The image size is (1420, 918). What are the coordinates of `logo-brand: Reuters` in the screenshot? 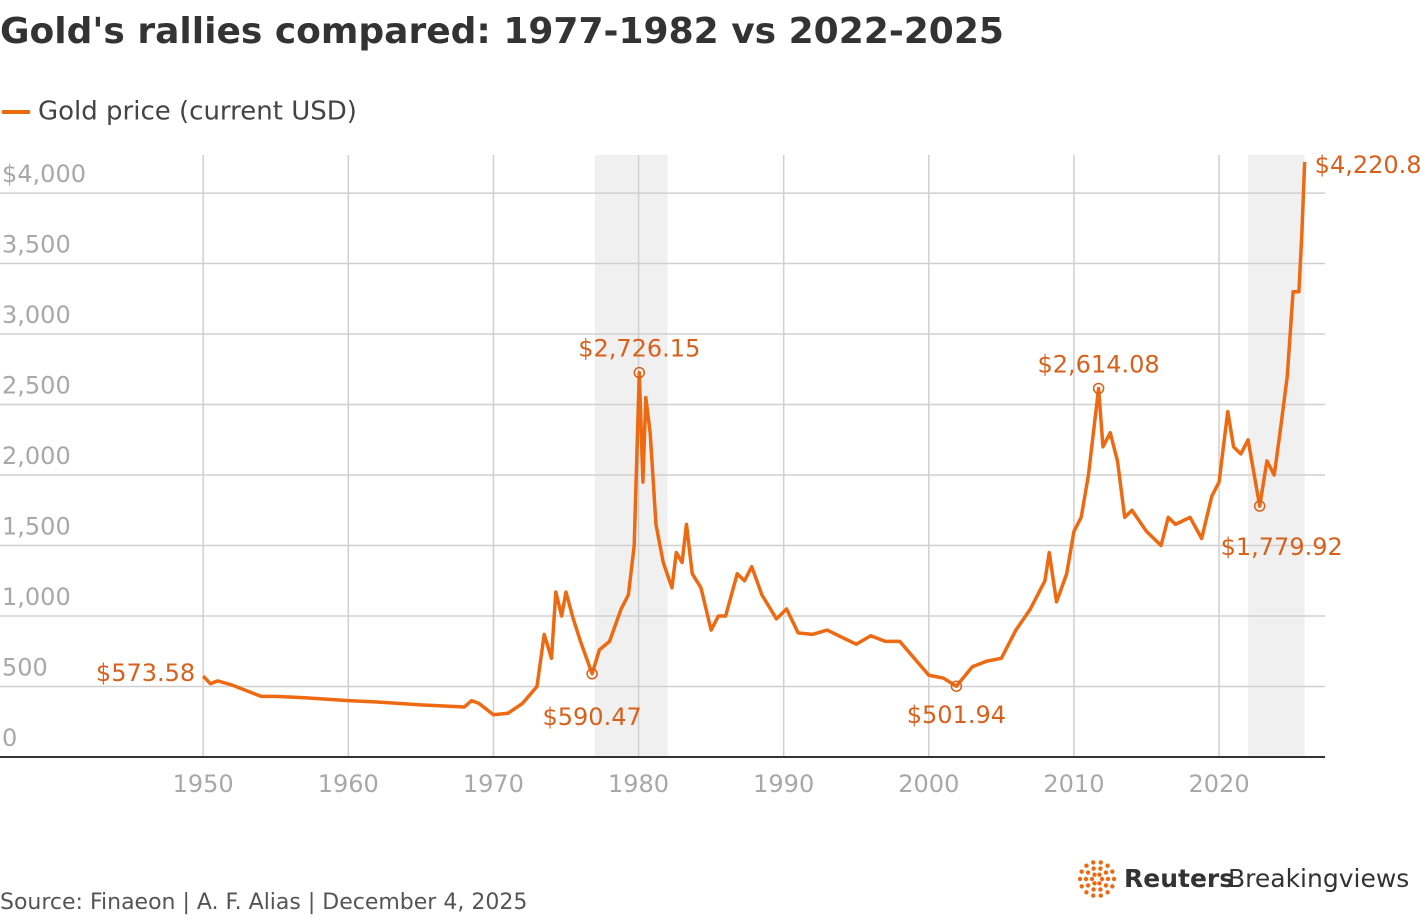 It's located at (1179, 878).